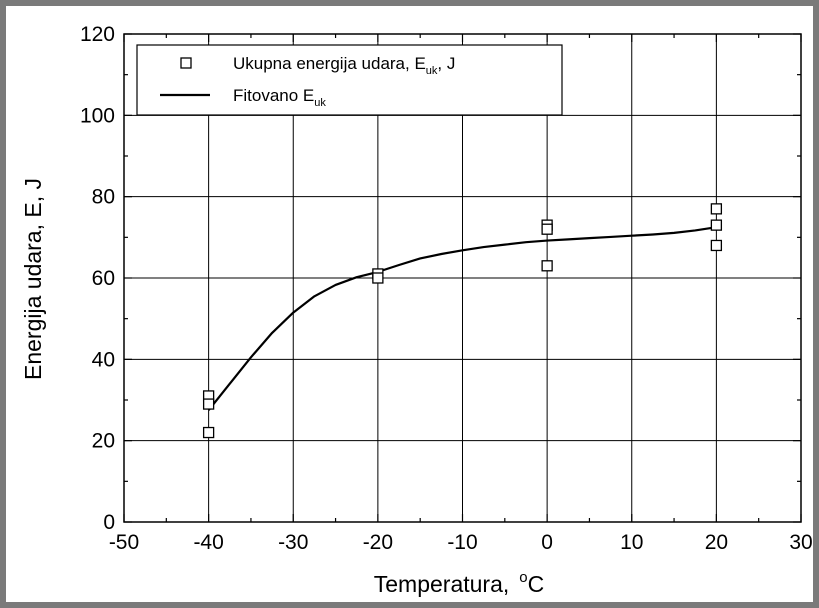  Describe the element at coordinates (462, 542) in the screenshot. I see `x-tick-label: -10` at that location.